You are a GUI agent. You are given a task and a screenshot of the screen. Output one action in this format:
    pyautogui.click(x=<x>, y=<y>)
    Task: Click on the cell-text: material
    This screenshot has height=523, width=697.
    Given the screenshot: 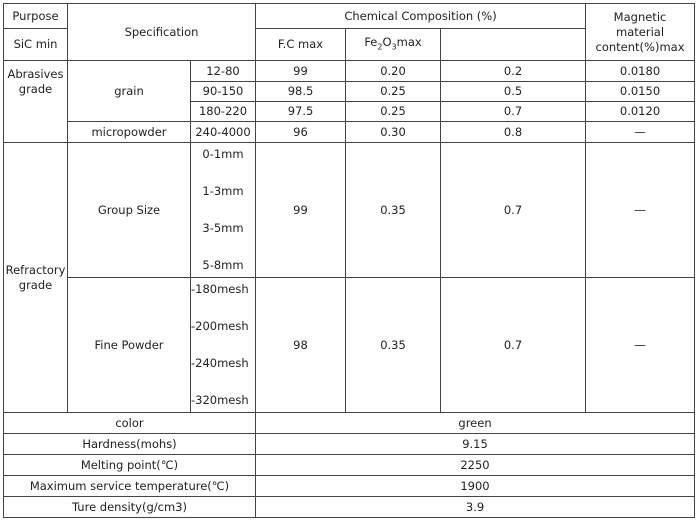 What is the action you would take?
    pyautogui.click(x=640, y=31)
    